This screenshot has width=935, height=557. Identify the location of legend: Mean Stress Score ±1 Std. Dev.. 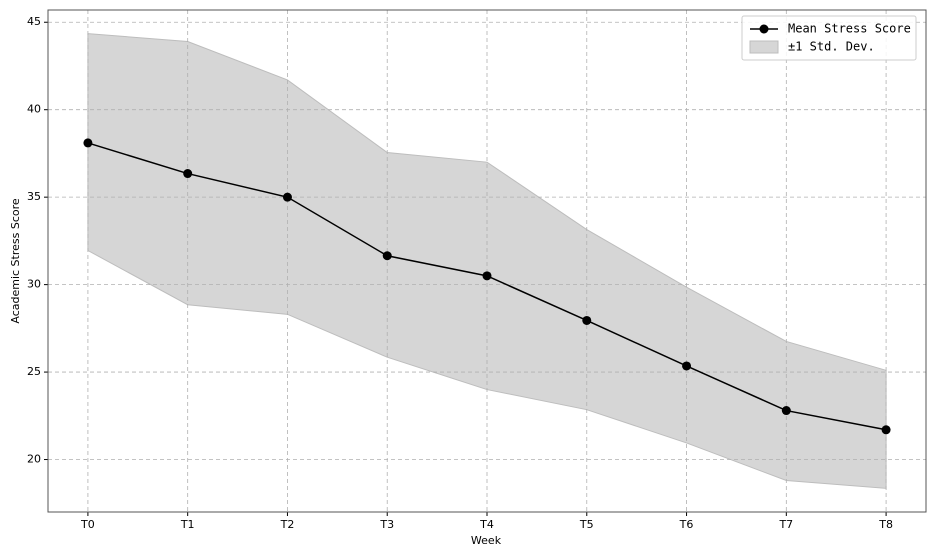
(829, 38).